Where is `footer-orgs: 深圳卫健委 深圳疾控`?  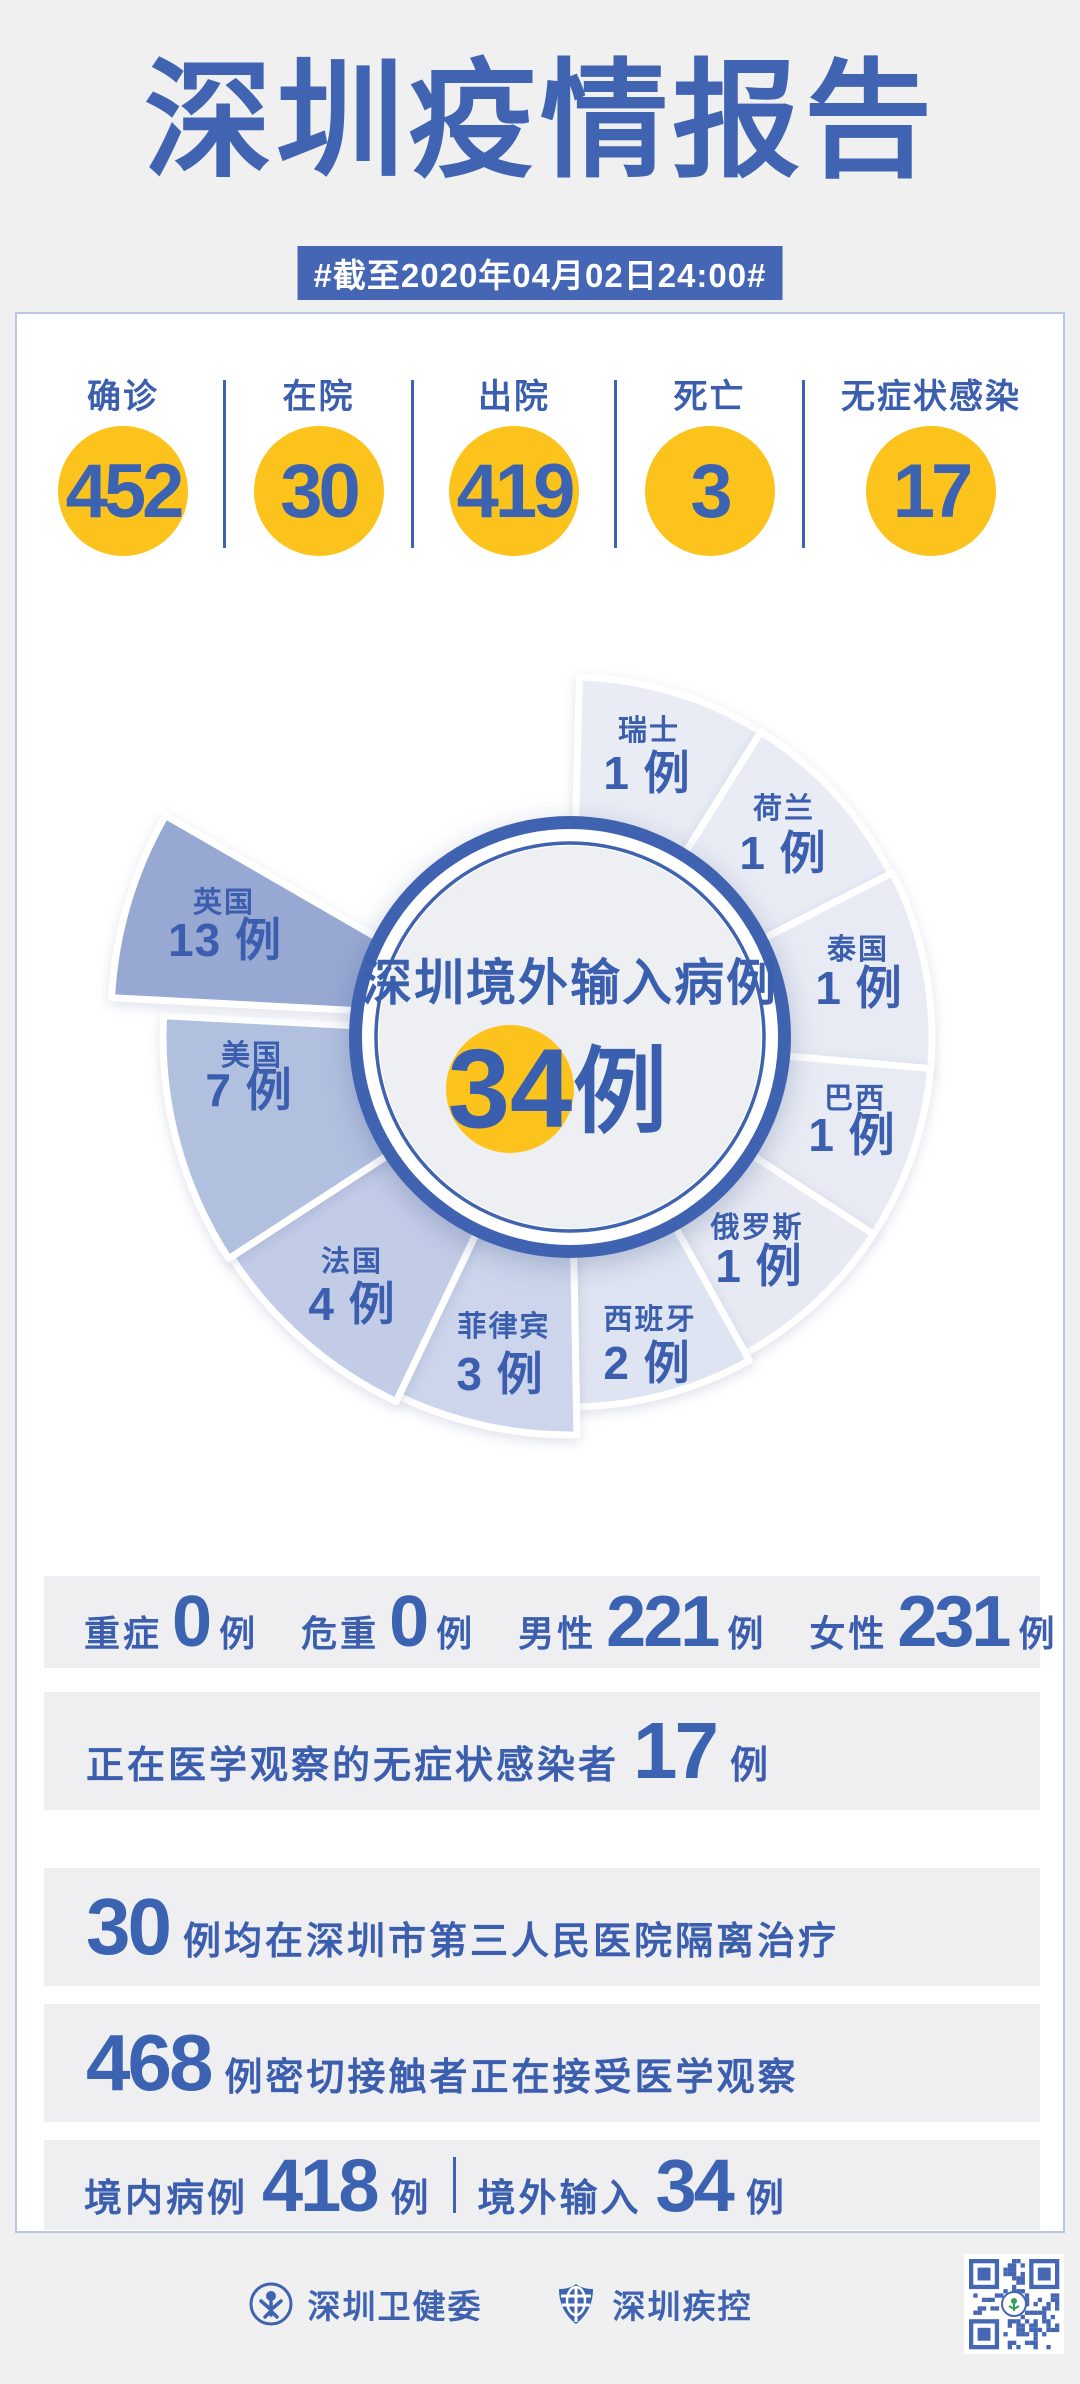 footer-orgs: 深圳卫健委 深圳疾控 is located at coordinates (500, 2304).